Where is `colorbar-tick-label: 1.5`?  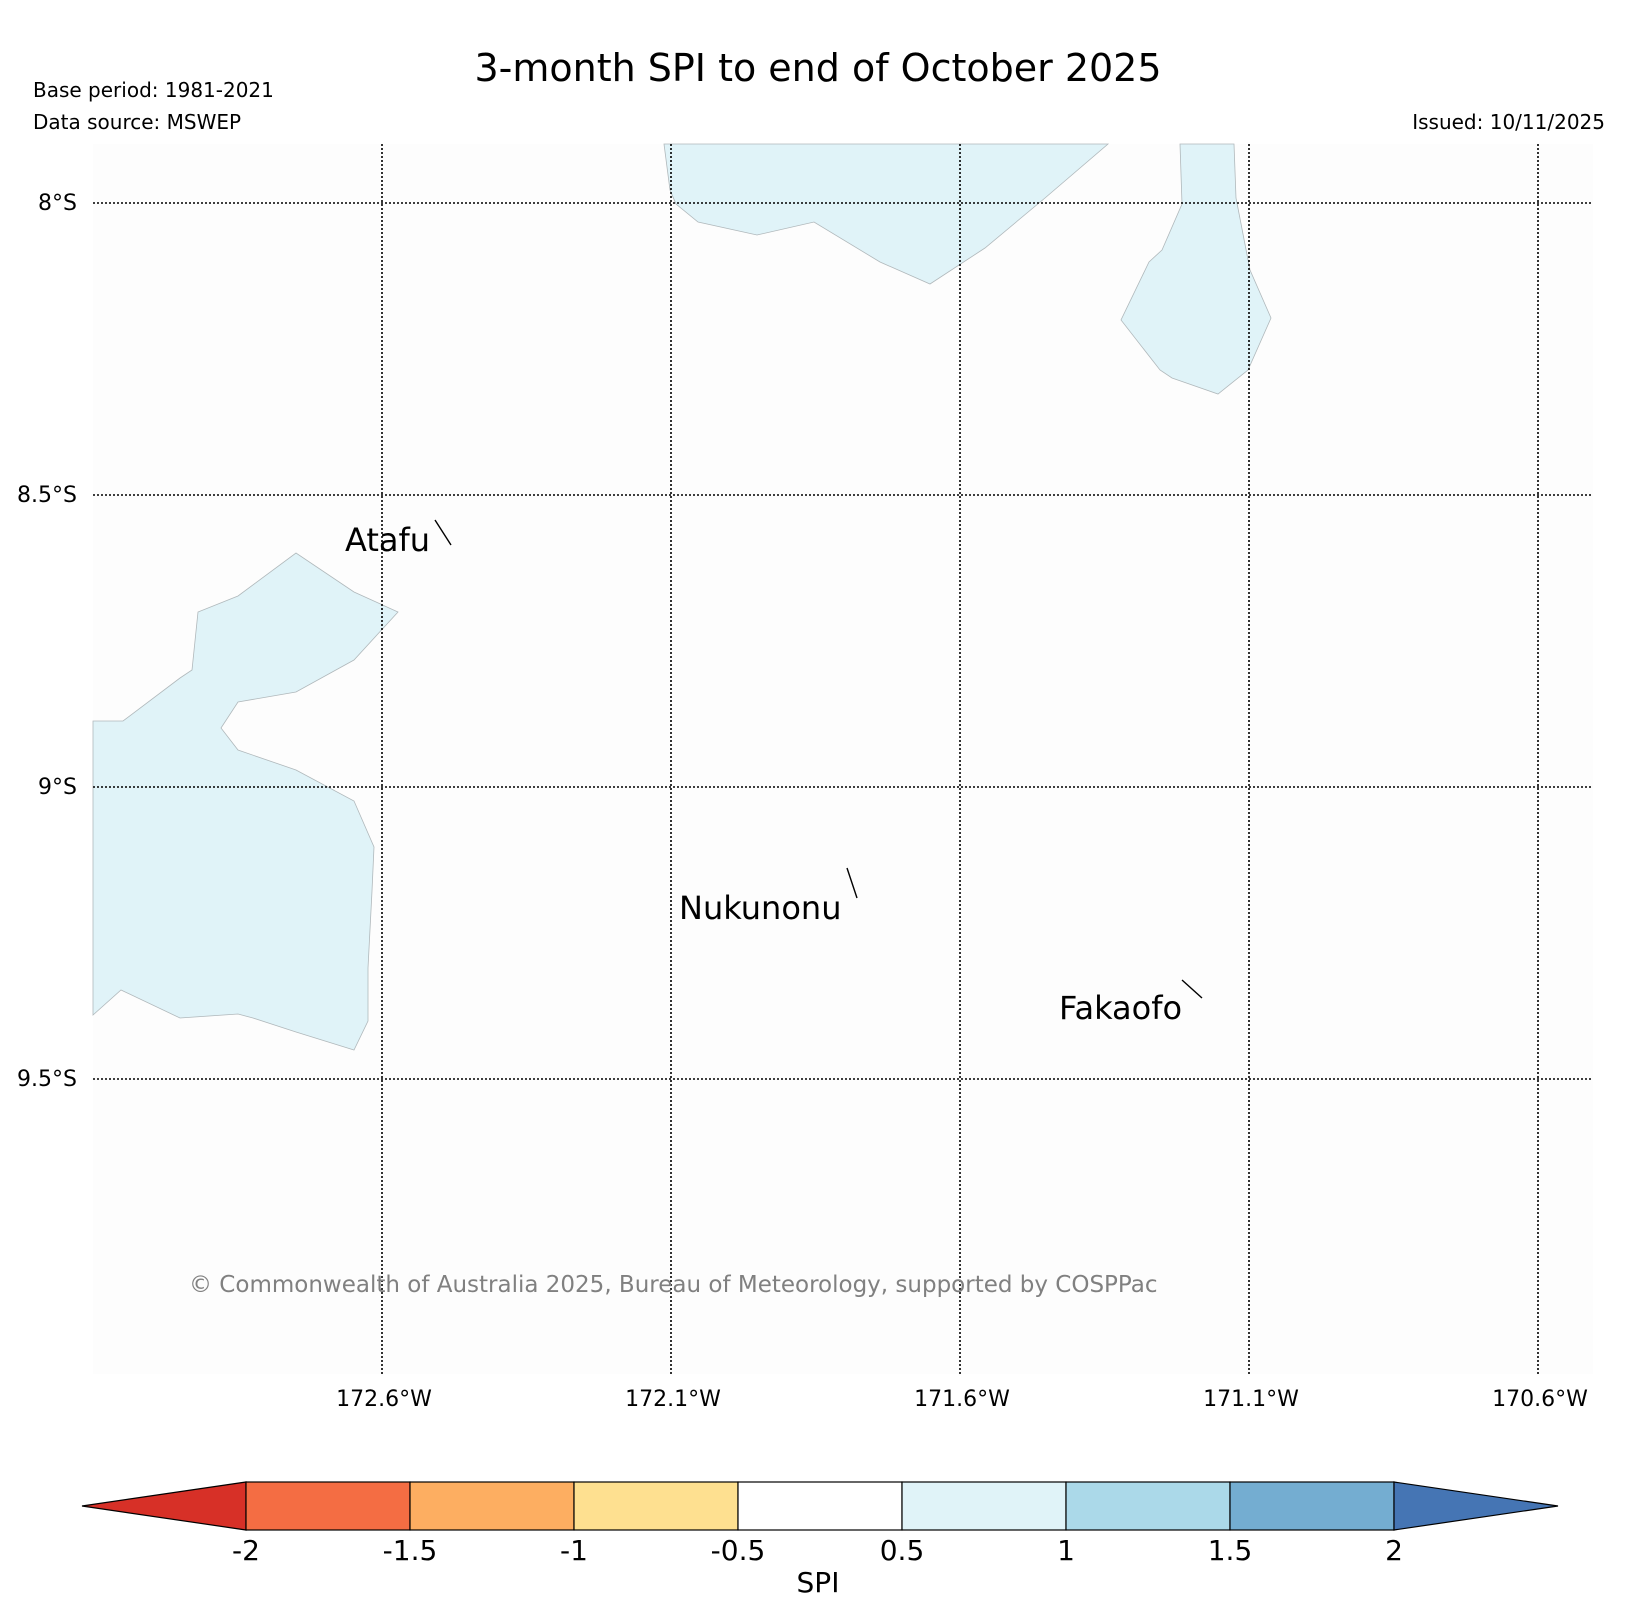 colorbar-tick-label: 1.5 is located at coordinates (1230, 1550).